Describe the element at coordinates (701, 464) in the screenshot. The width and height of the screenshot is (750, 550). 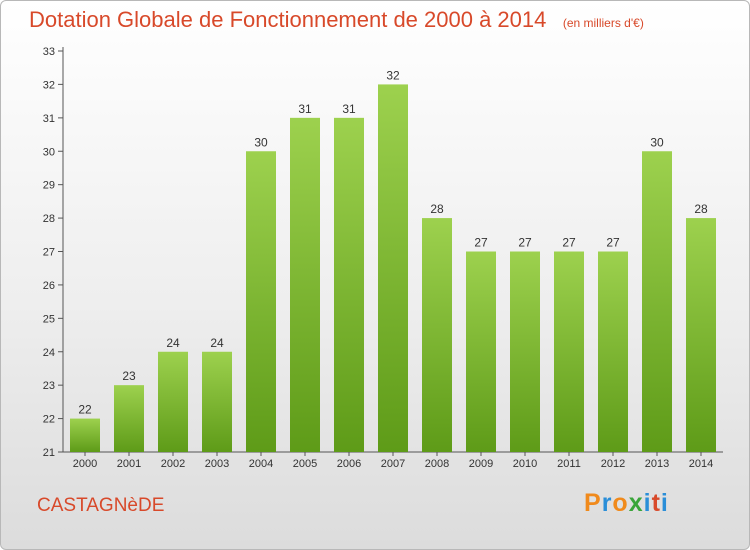
I see `x-tick-label: 2014` at that location.